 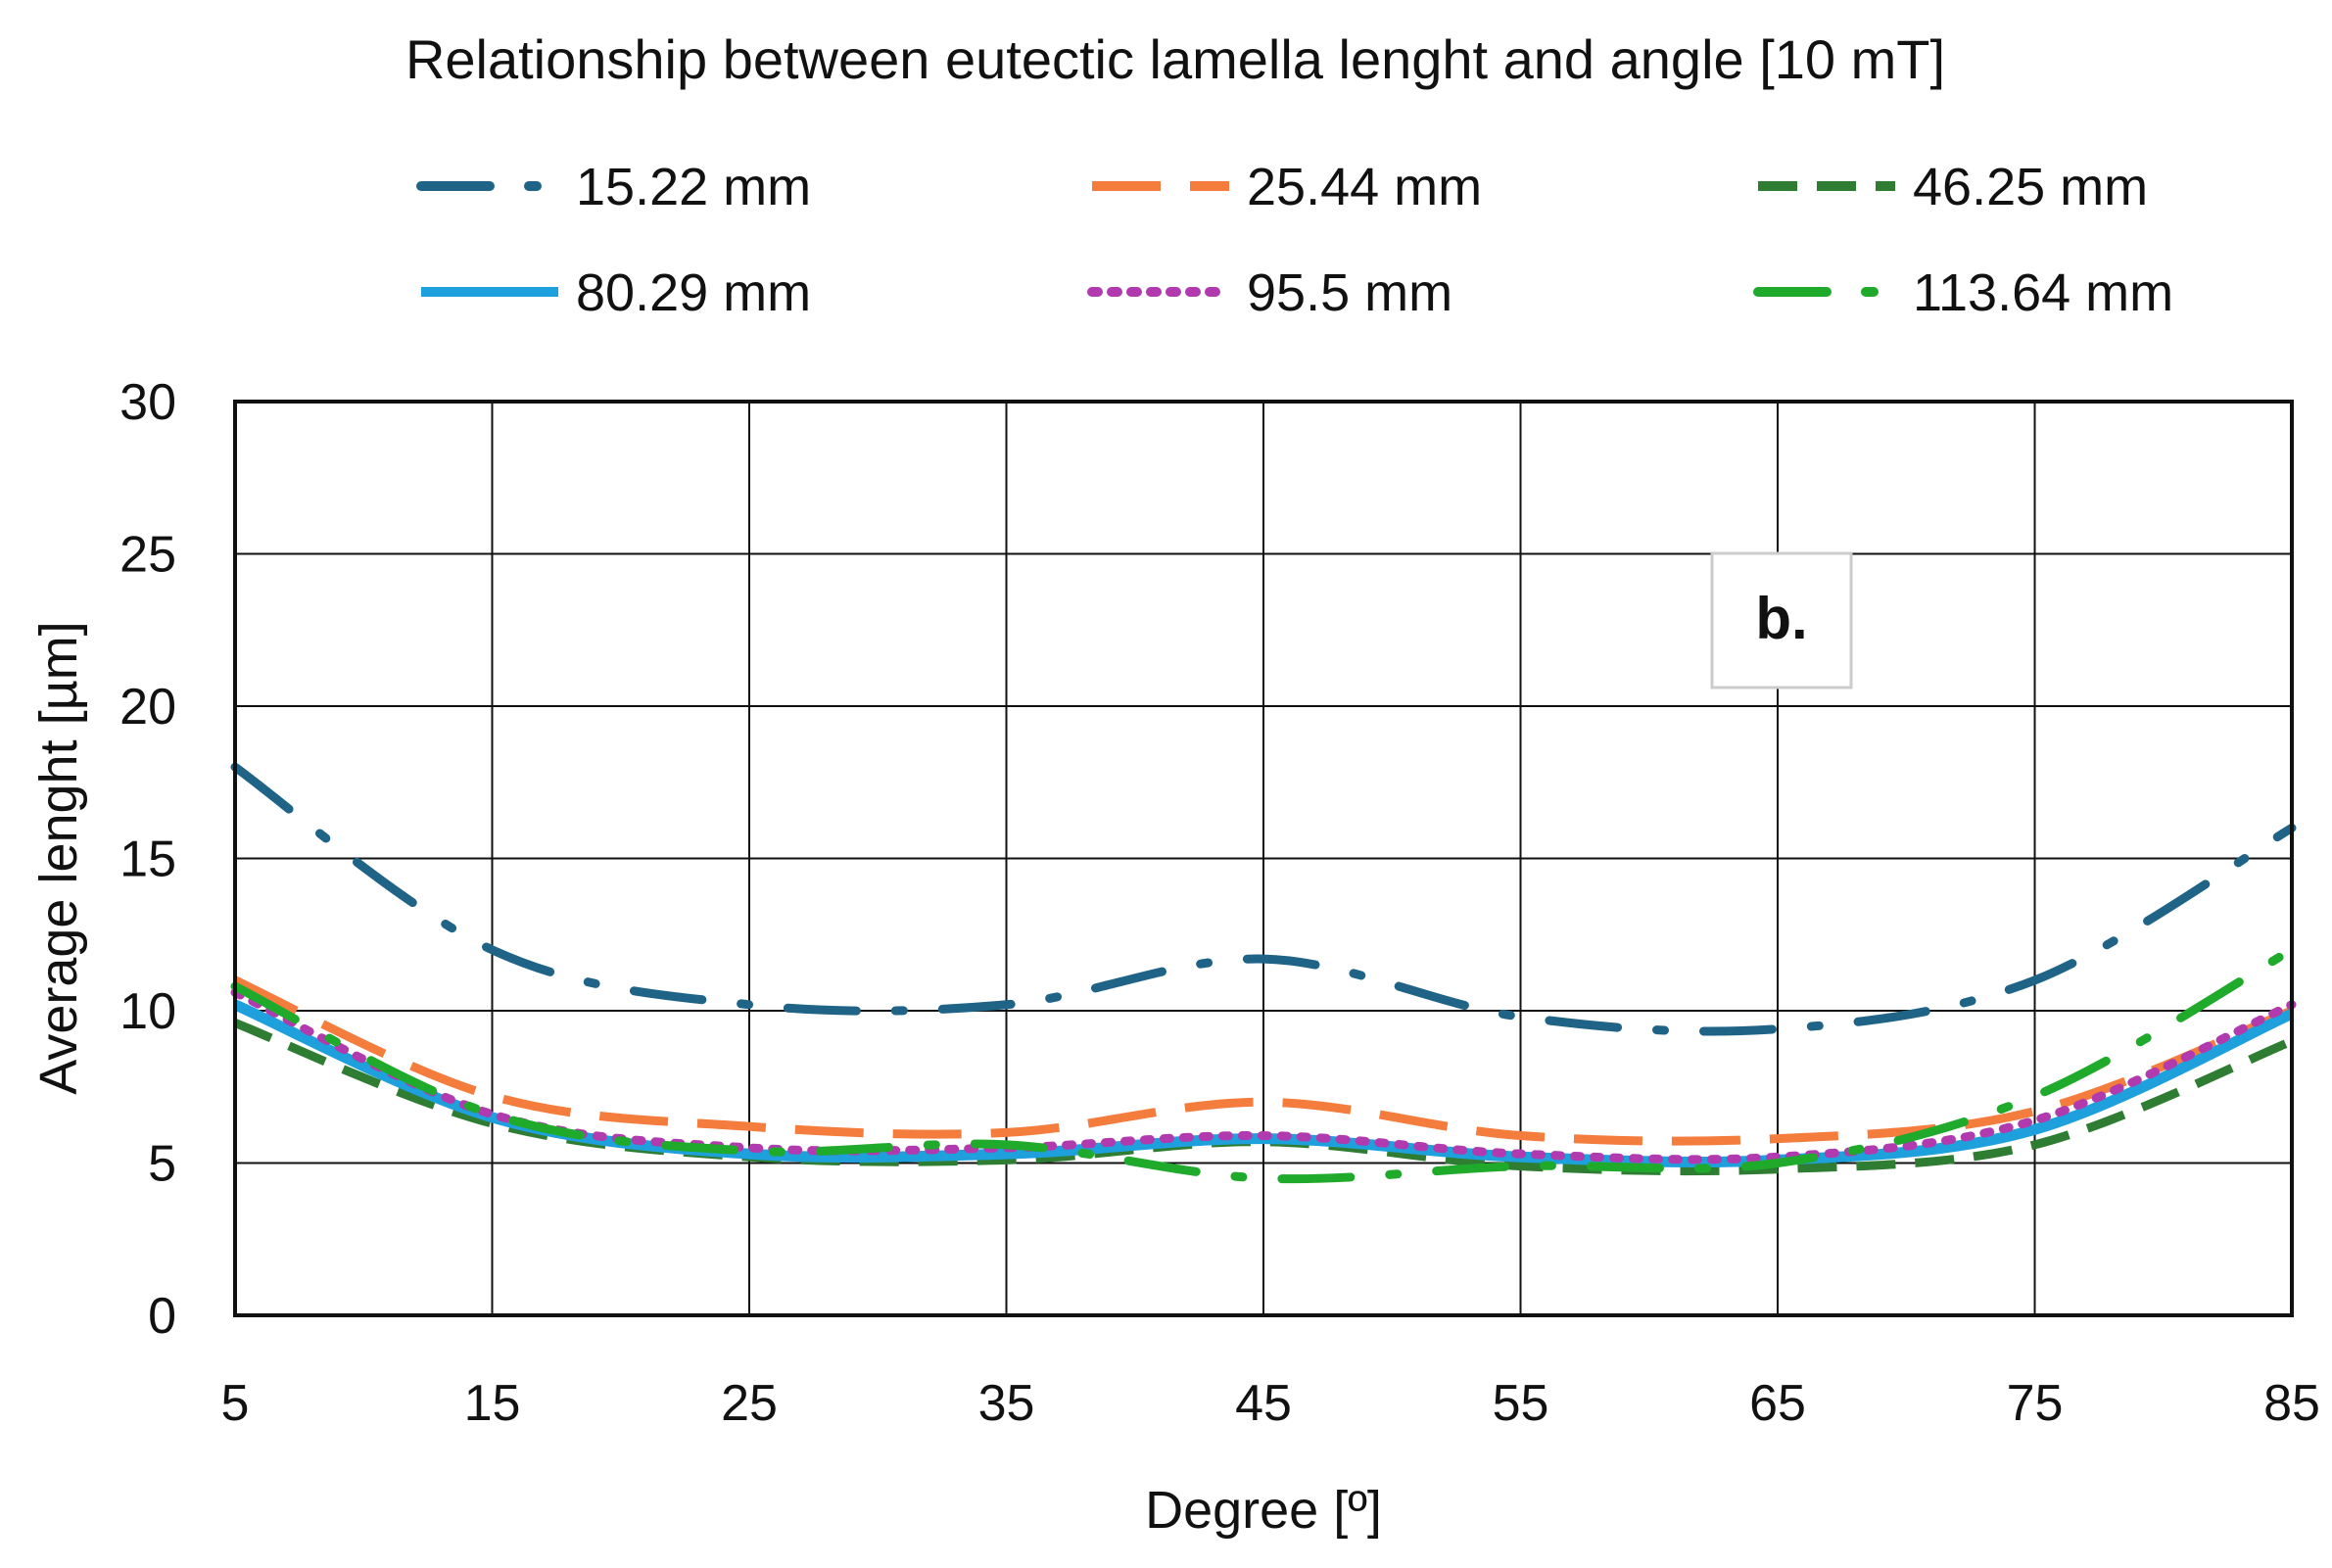 What do you see at coordinates (694, 293) in the screenshot?
I see `legend-label: 80.29 mm` at bounding box center [694, 293].